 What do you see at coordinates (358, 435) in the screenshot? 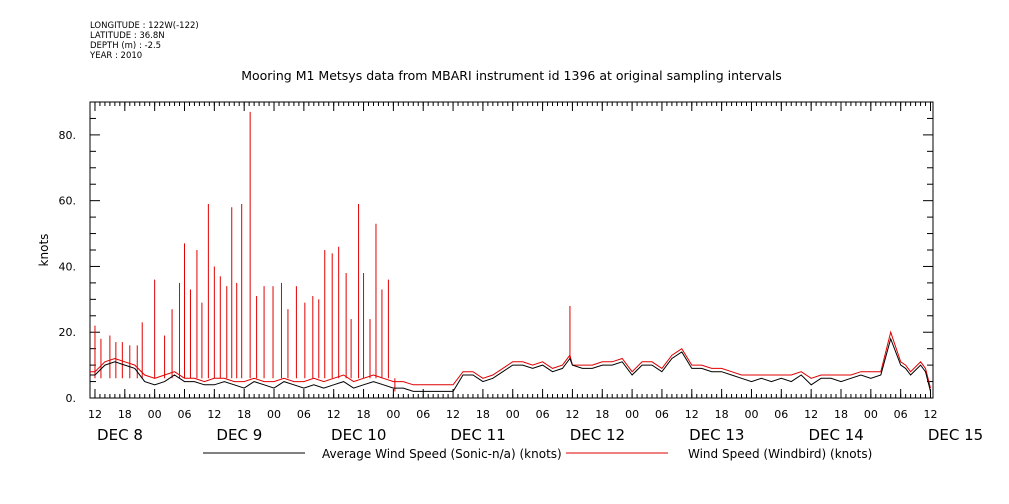
I see `day-label: DEC 10` at bounding box center [358, 435].